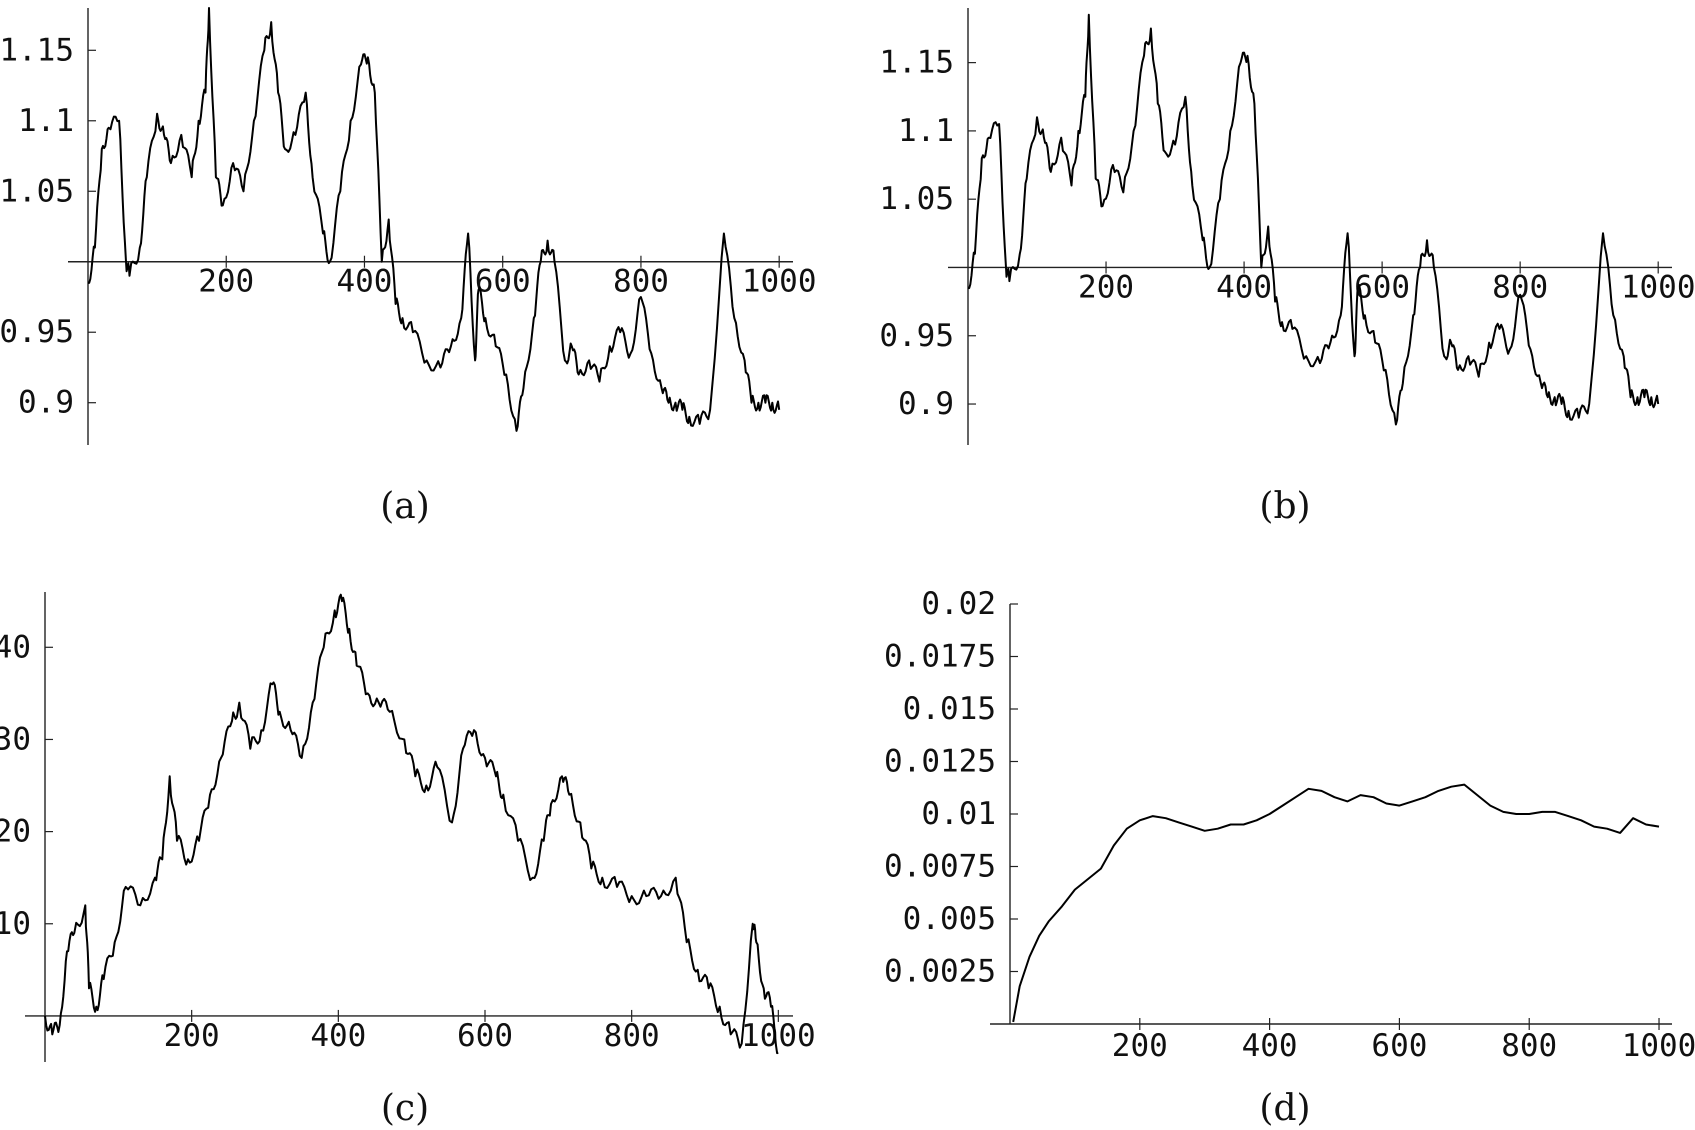 The image size is (1695, 1130). What do you see at coordinates (940, 972) in the screenshot?
I see `y-tick-label: 0.0025` at bounding box center [940, 972].